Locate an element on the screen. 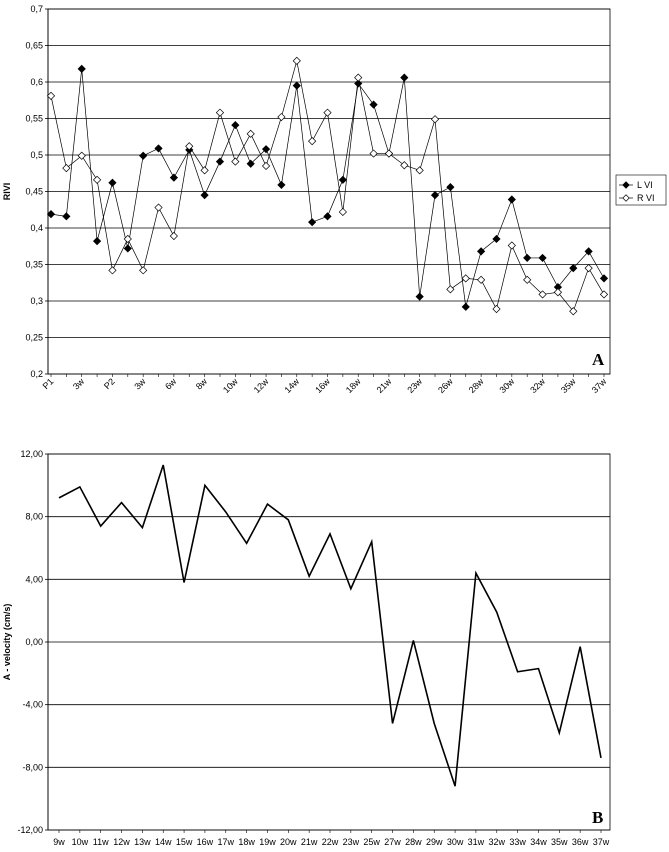  y-tick-label: -8,00 is located at coordinates (32, 767).